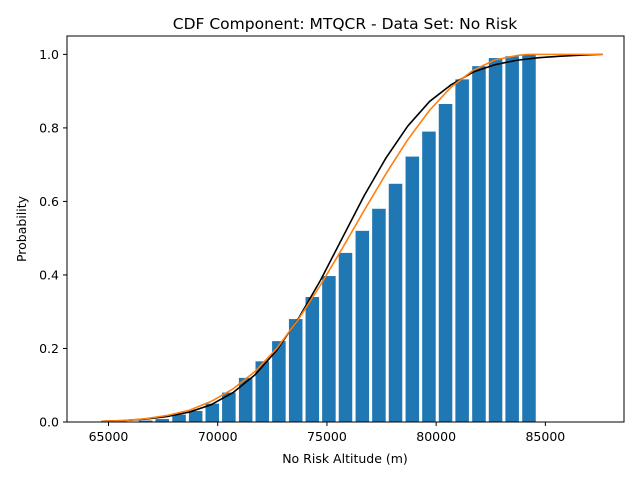  I want to click on y-axis-title: Probability, so click(21, 228).